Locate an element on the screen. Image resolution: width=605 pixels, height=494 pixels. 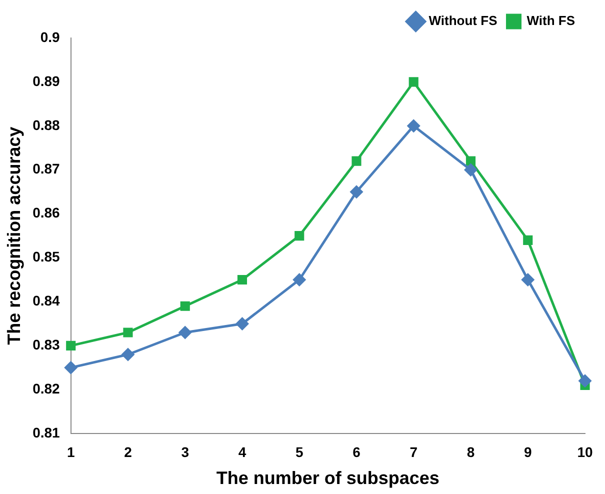
x-tick-label: 8 is located at coordinates (470, 452).